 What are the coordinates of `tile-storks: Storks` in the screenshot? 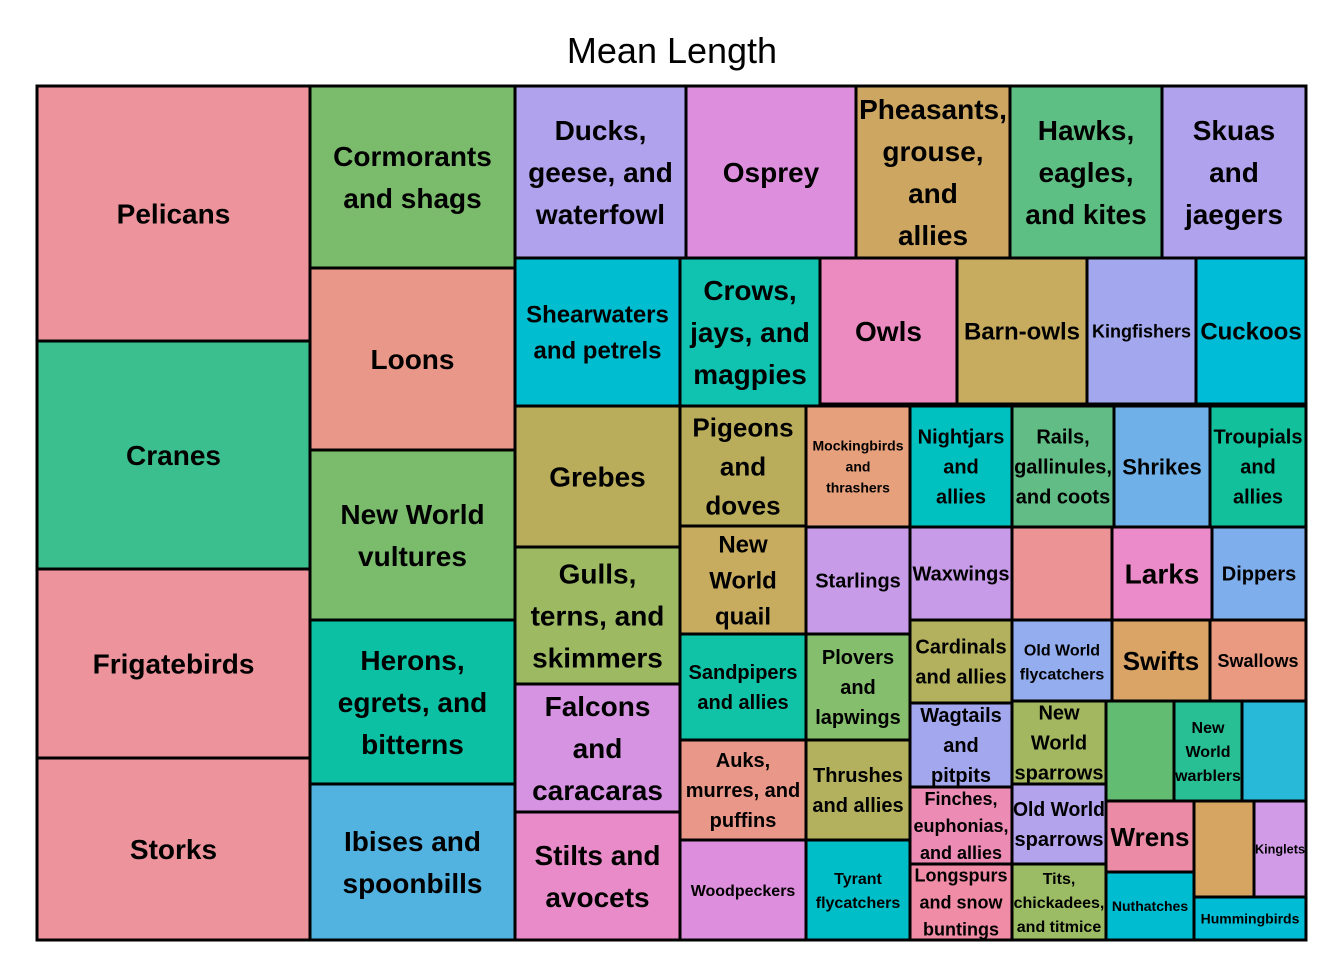 It's located at (173, 849).